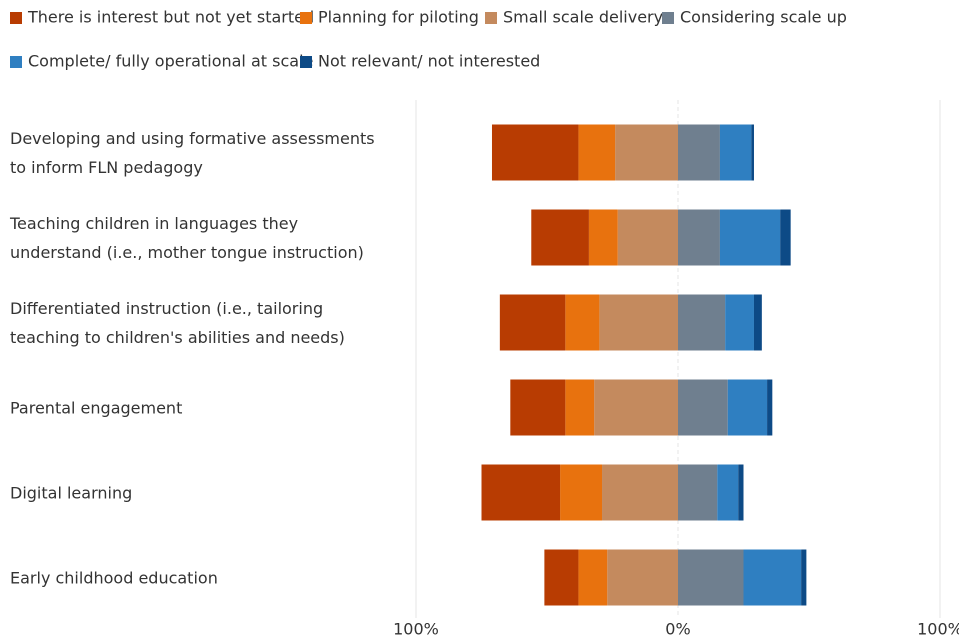 The width and height of the screenshot is (959, 638). Describe the element at coordinates (398, 17) in the screenshot. I see `legend-label: Planning for piloting` at that location.